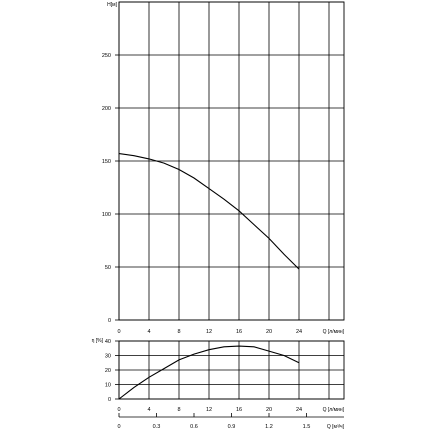 The image size is (430, 430). What do you see at coordinates (269, 332) in the screenshot?
I see `head-x-tick-label: 20` at bounding box center [269, 332].